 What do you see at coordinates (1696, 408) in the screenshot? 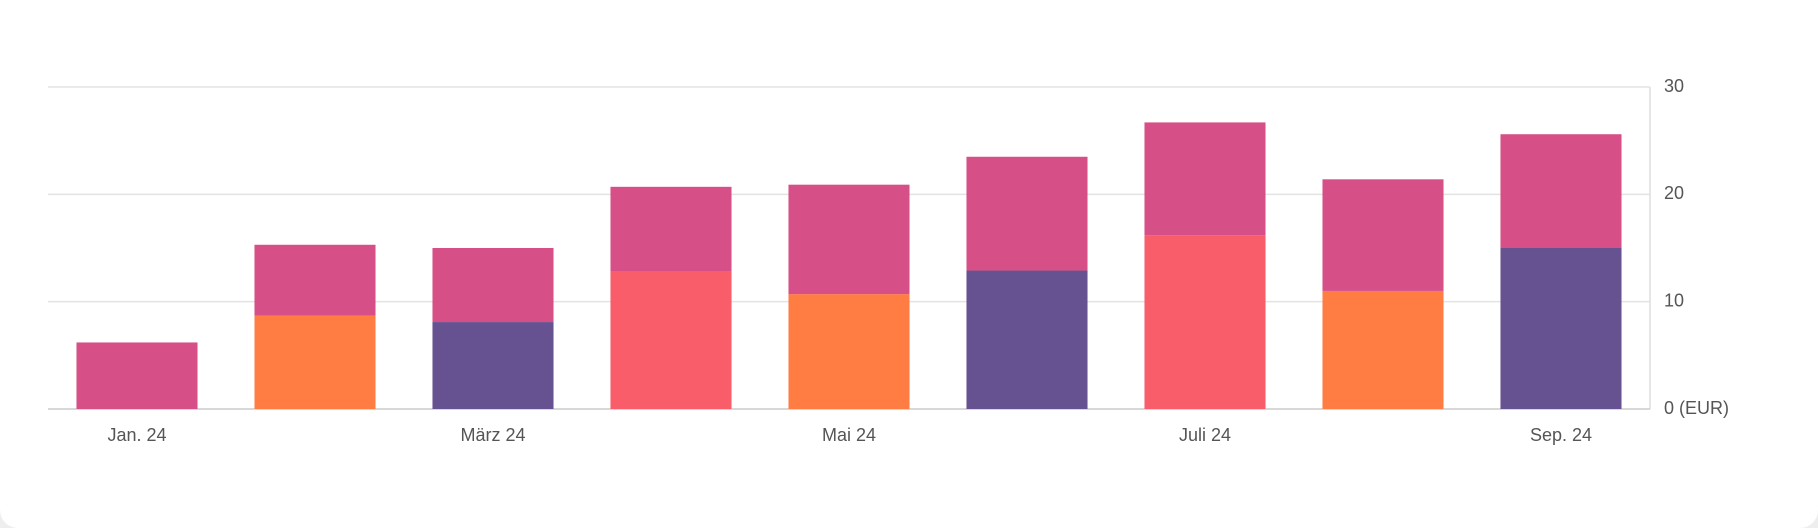
I see `y-tick-label: 0 (EUR)` at bounding box center [1696, 408].